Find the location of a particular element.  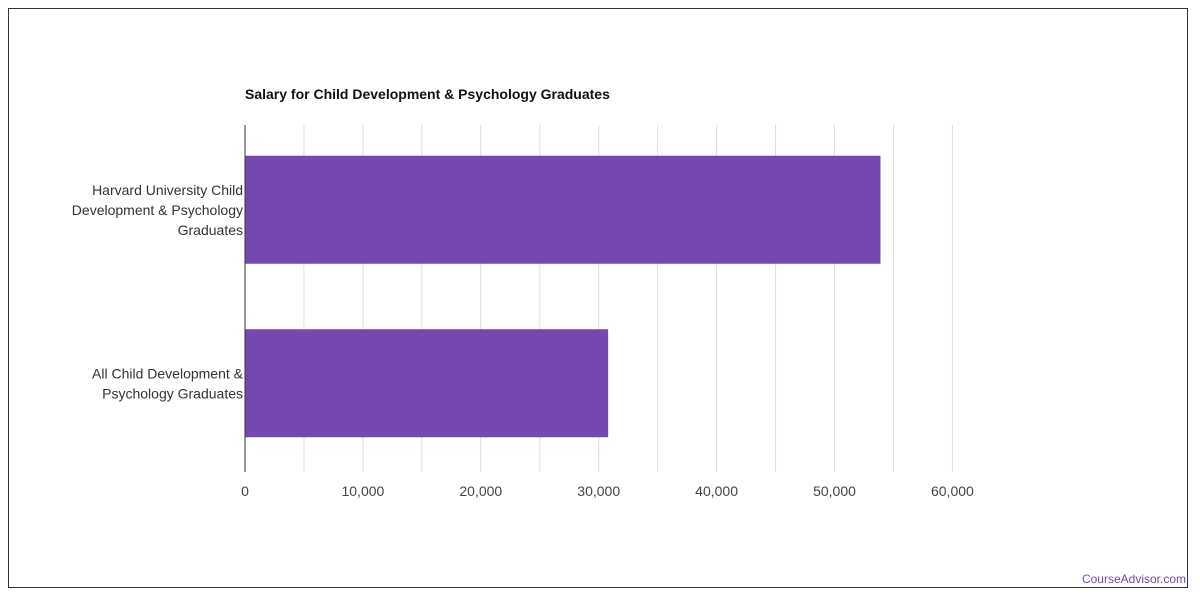

courseadvisor-link: CourseAdvisor.com is located at coordinates (1133, 579).